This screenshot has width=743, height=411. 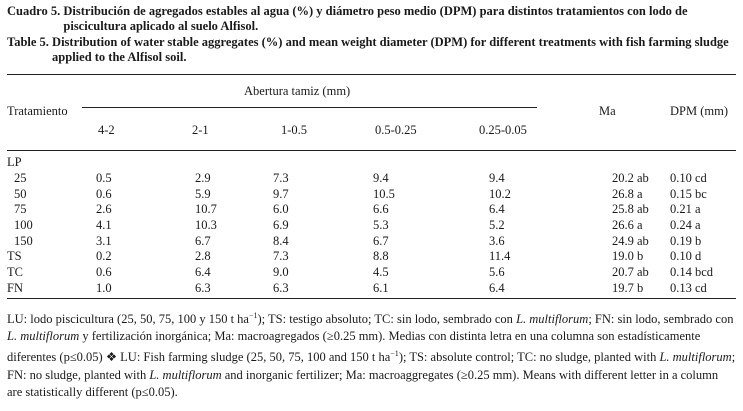 What do you see at coordinates (104, 209) in the screenshot?
I see `row-cell: 2.6` at bounding box center [104, 209].